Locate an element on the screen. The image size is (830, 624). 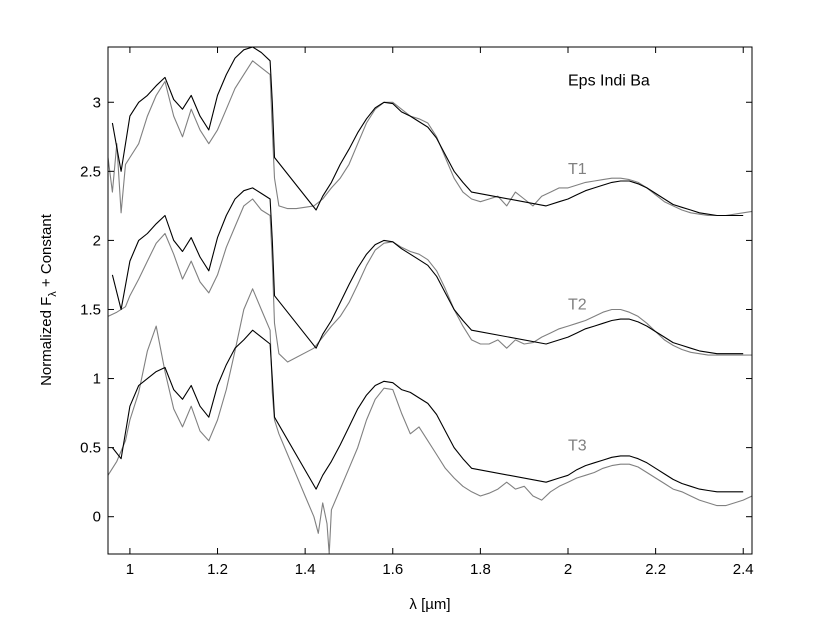
t2-label: T2 is located at coordinates (577, 304).